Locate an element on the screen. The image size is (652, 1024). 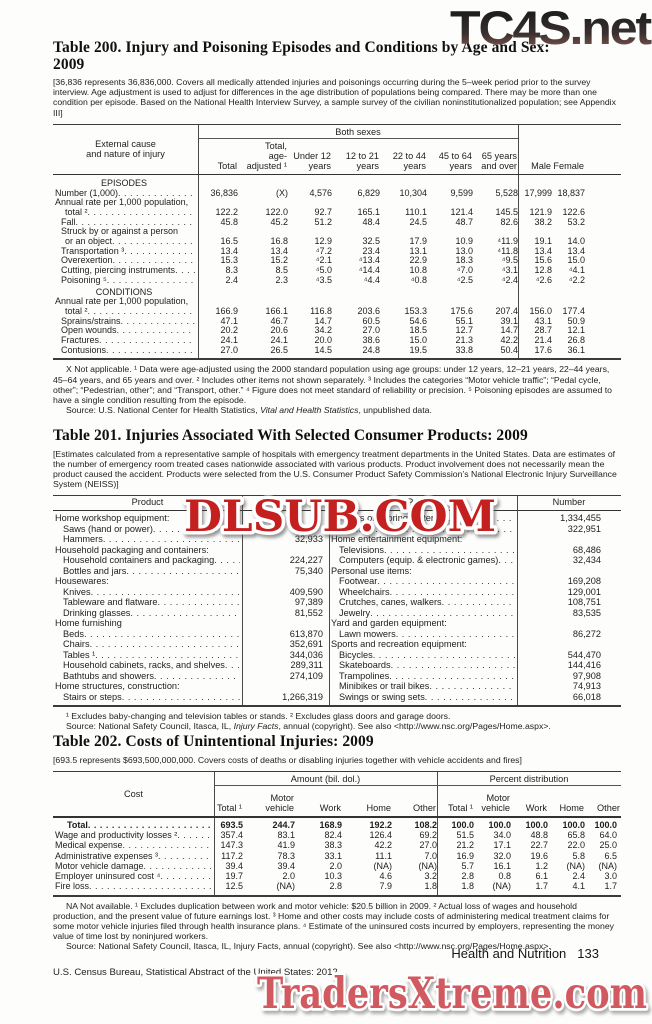
cell-value: 153.3 is located at coordinates (415, 310).